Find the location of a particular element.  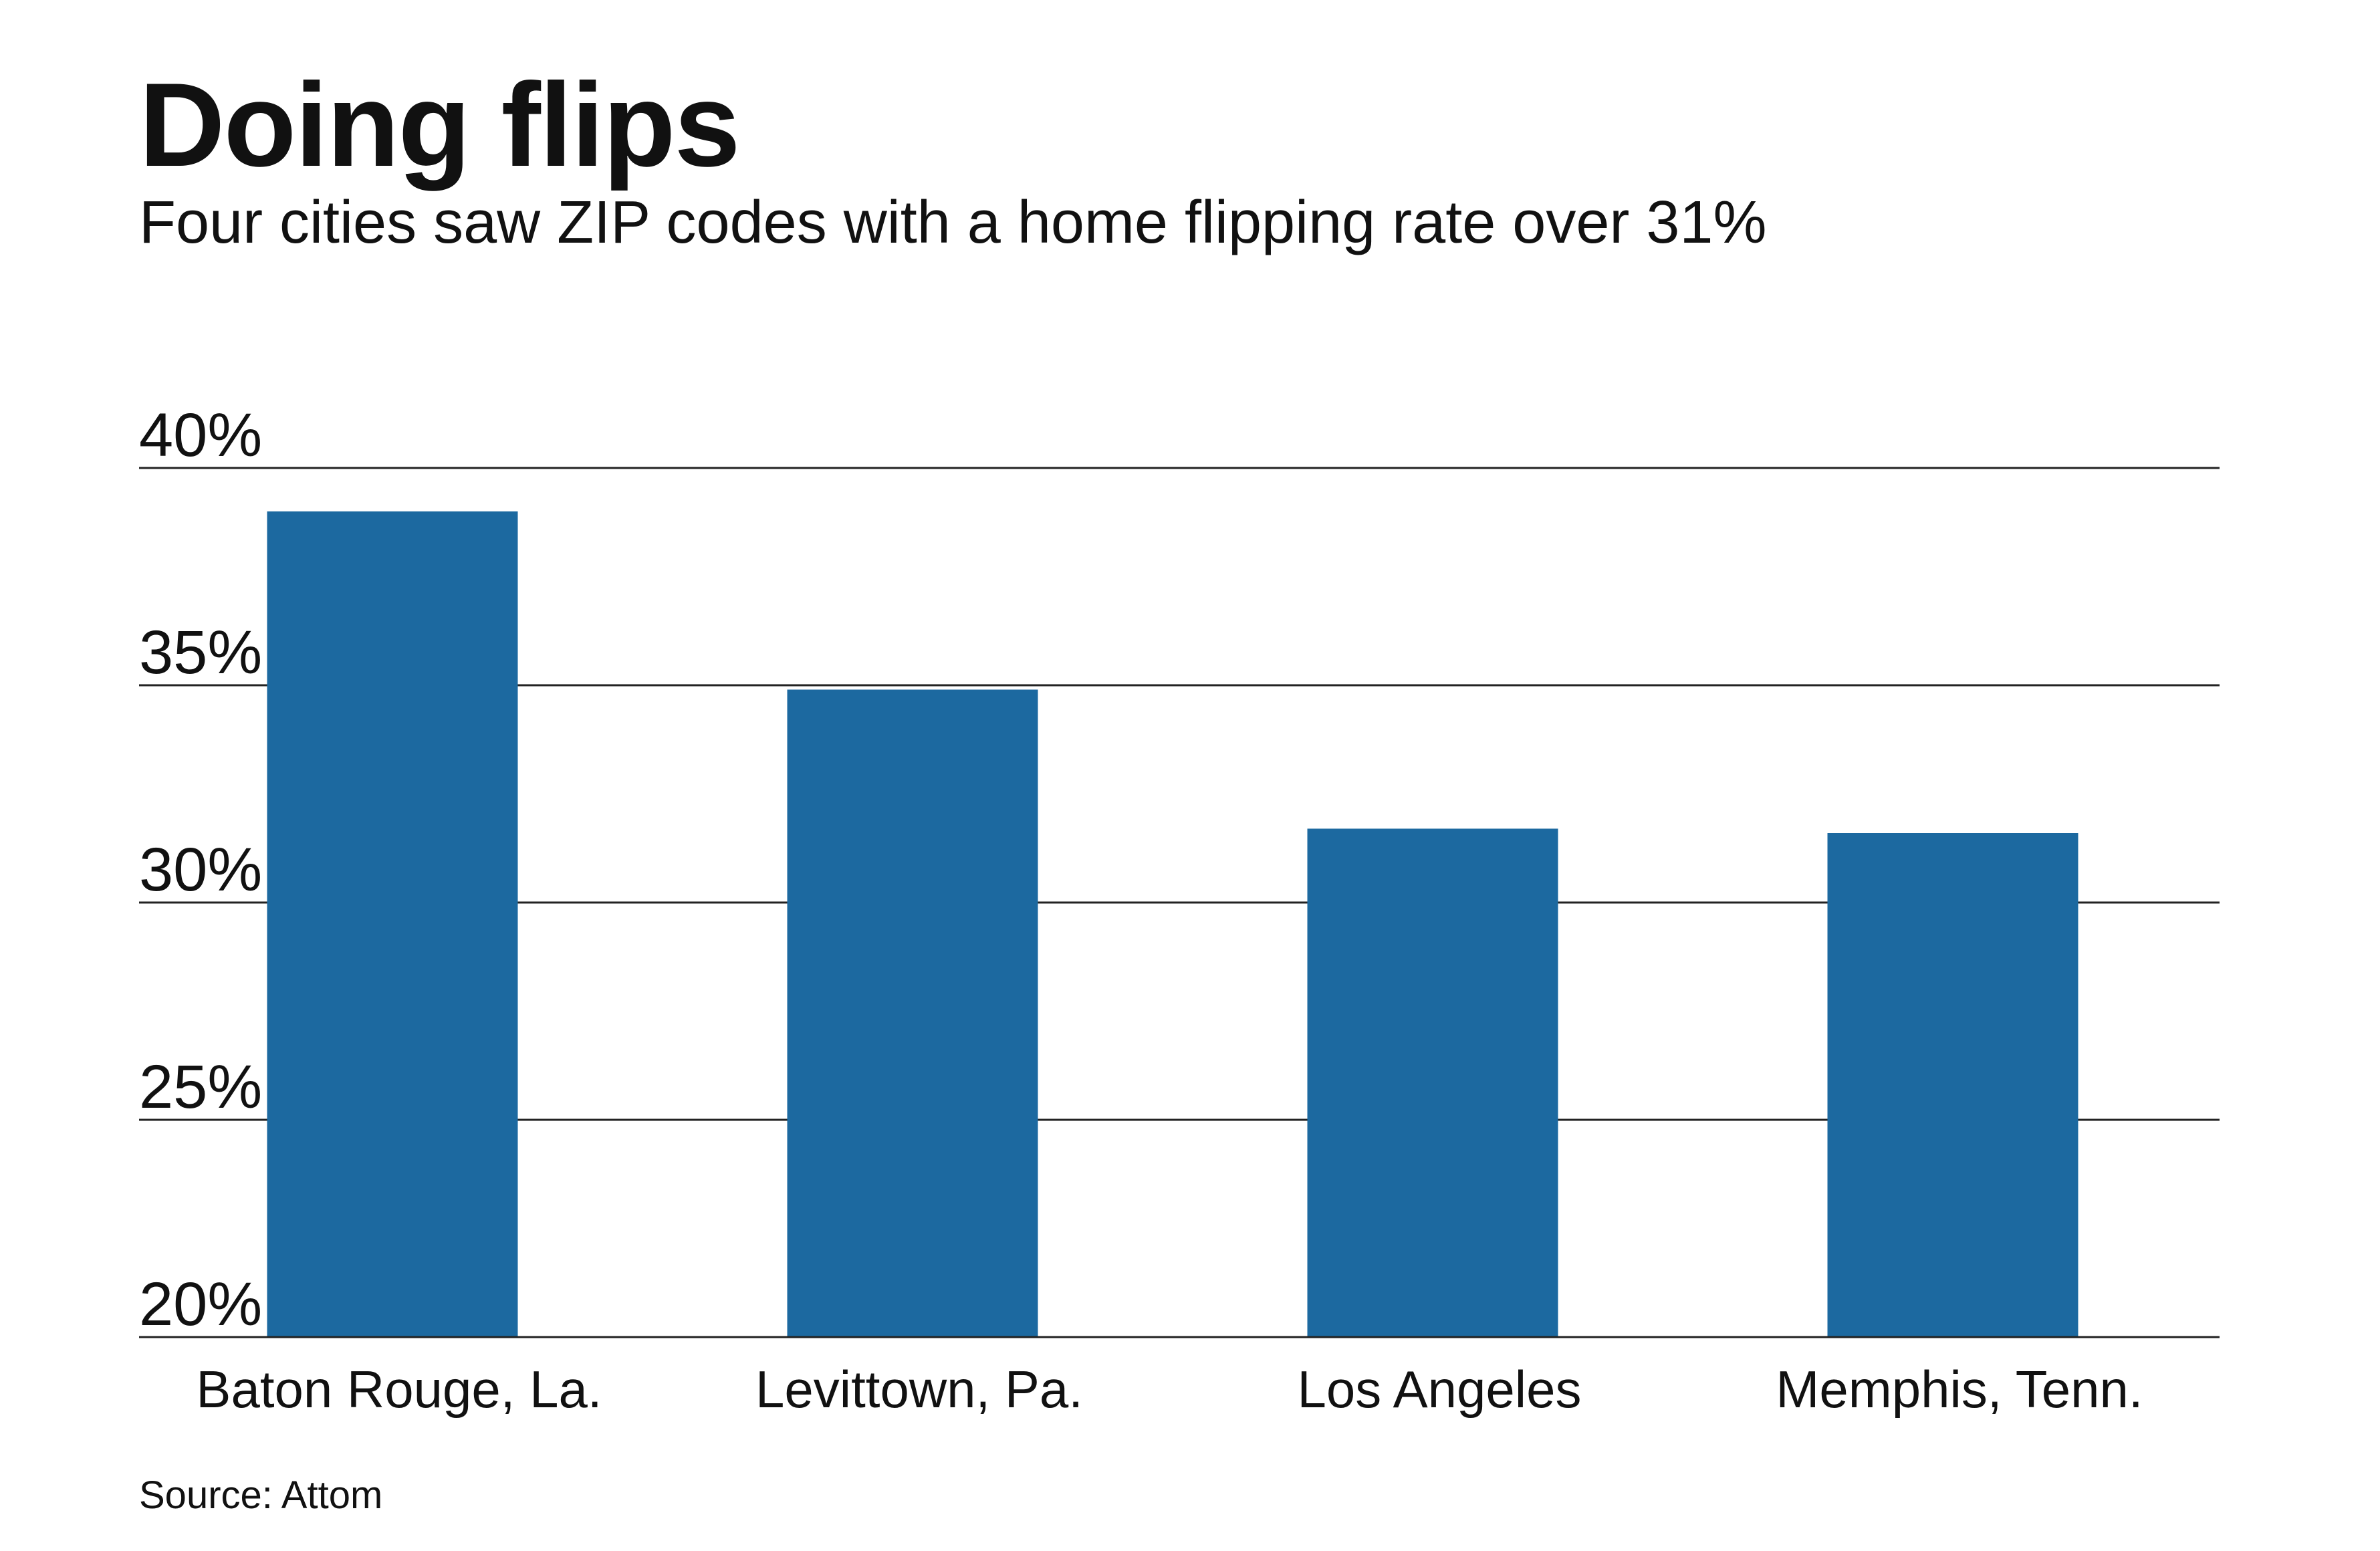

x-category-label: Memphis, Tenn. is located at coordinates (1959, 1389).